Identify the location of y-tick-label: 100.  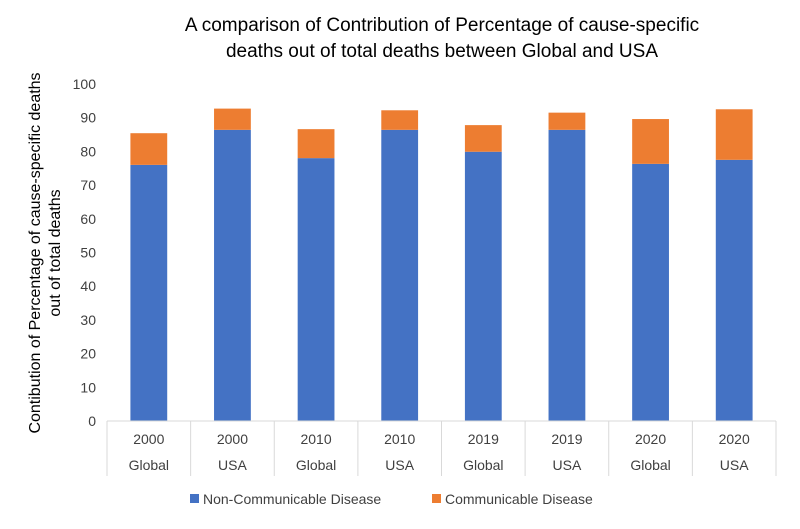
(85, 84).